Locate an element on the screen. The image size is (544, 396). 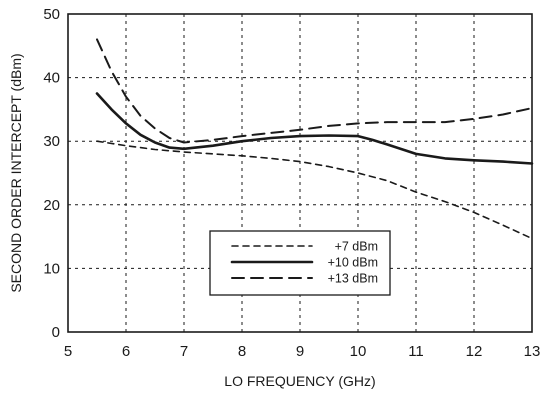
y-tick-label: 50 is located at coordinates (51, 14).